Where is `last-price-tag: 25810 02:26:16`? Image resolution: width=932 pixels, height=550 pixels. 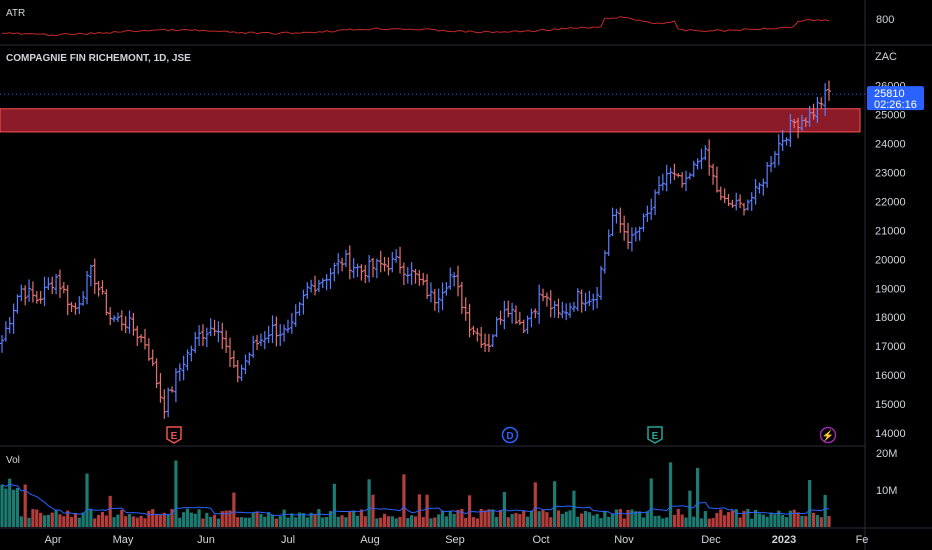
last-price-tag: 25810 02:26:16 is located at coordinates (895, 98).